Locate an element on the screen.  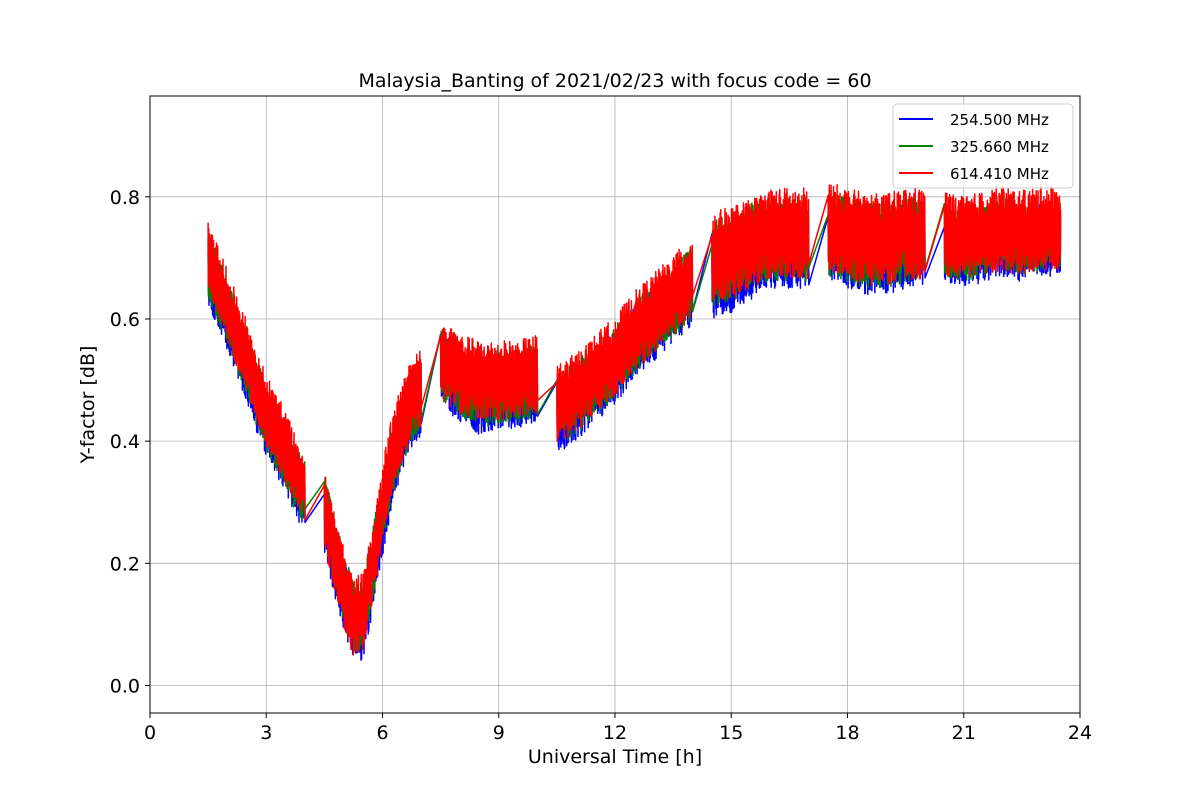
legend: 254.500 MHz 325.660 MHz 614.410 MHz is located at coordinates (983, 146).